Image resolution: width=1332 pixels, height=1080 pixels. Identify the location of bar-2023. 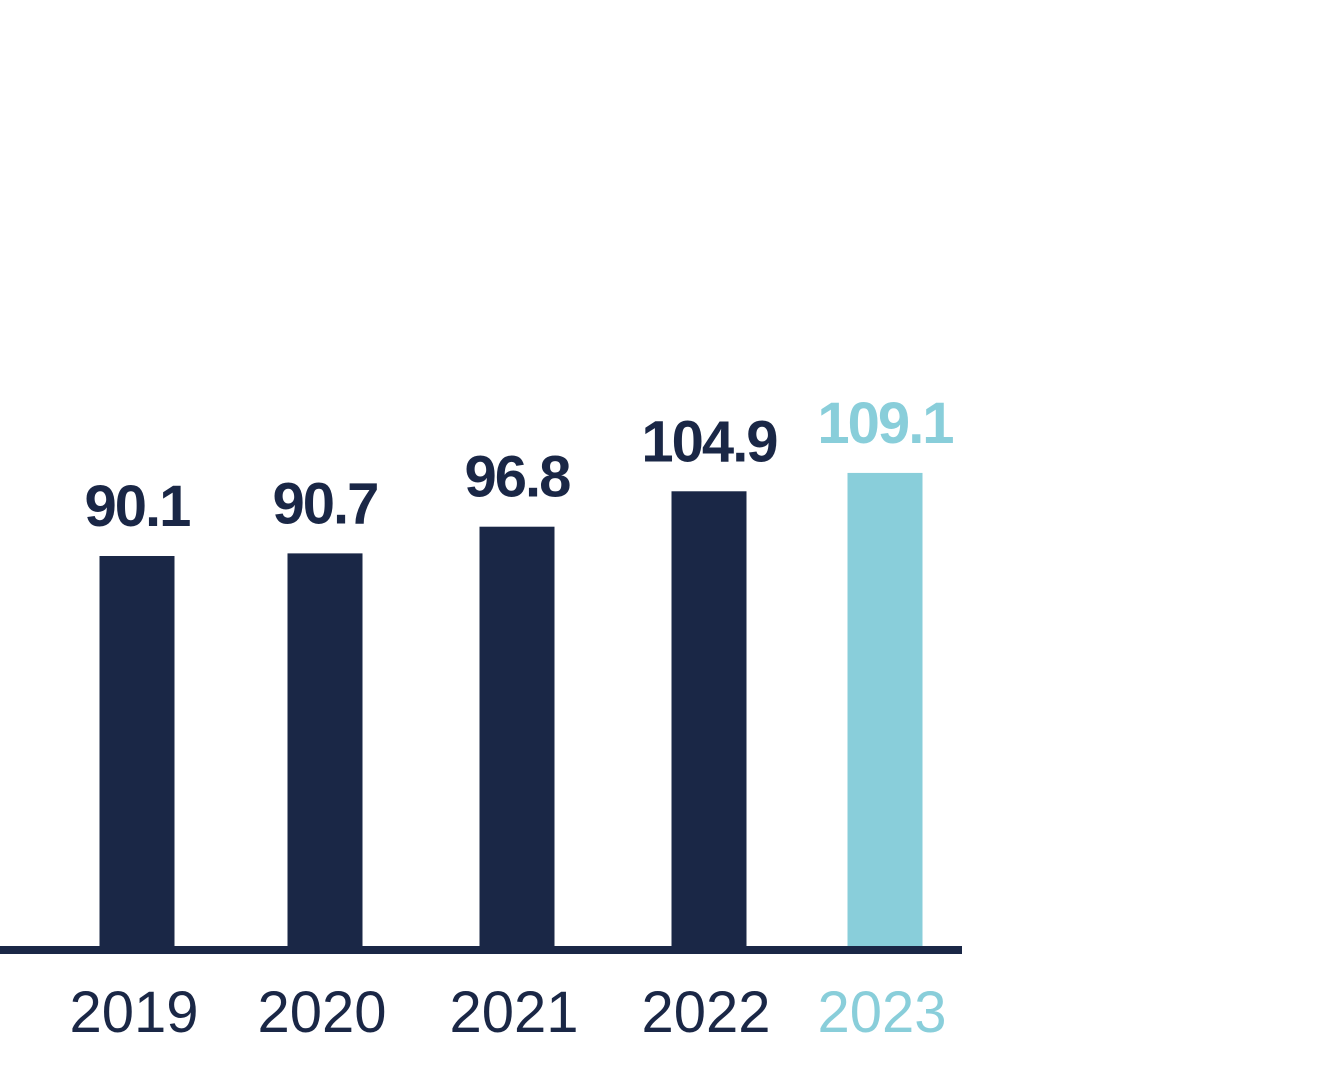
(885, 711).